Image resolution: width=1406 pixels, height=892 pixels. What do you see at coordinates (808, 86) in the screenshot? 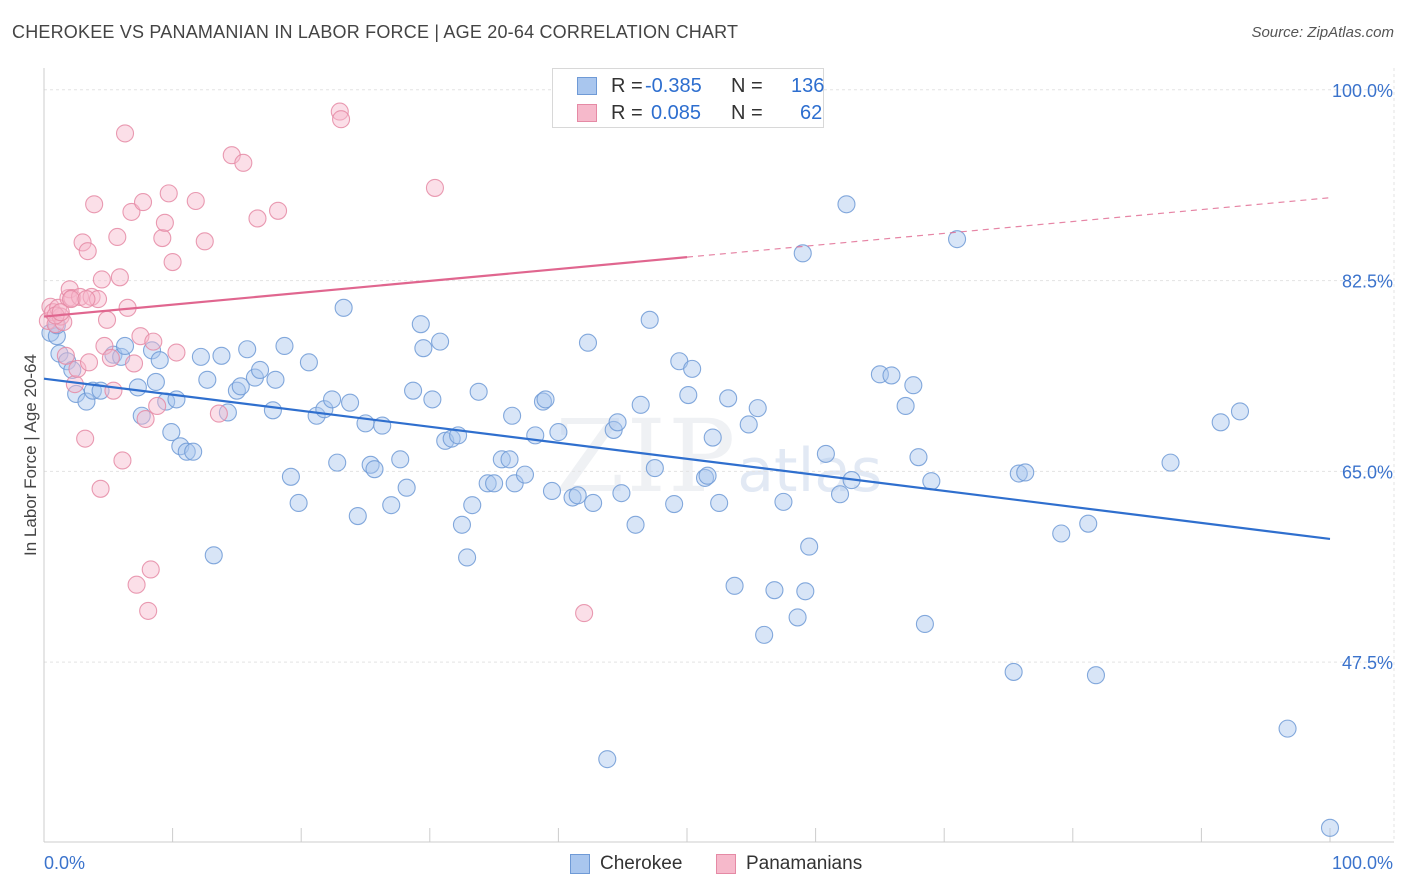
I see `legend-n-value: 136` at bounding box center [808, 86].